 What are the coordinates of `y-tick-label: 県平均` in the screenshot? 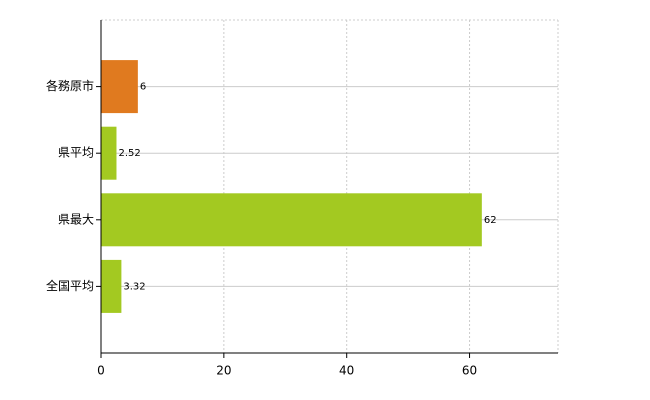 It's located at (76, 153).